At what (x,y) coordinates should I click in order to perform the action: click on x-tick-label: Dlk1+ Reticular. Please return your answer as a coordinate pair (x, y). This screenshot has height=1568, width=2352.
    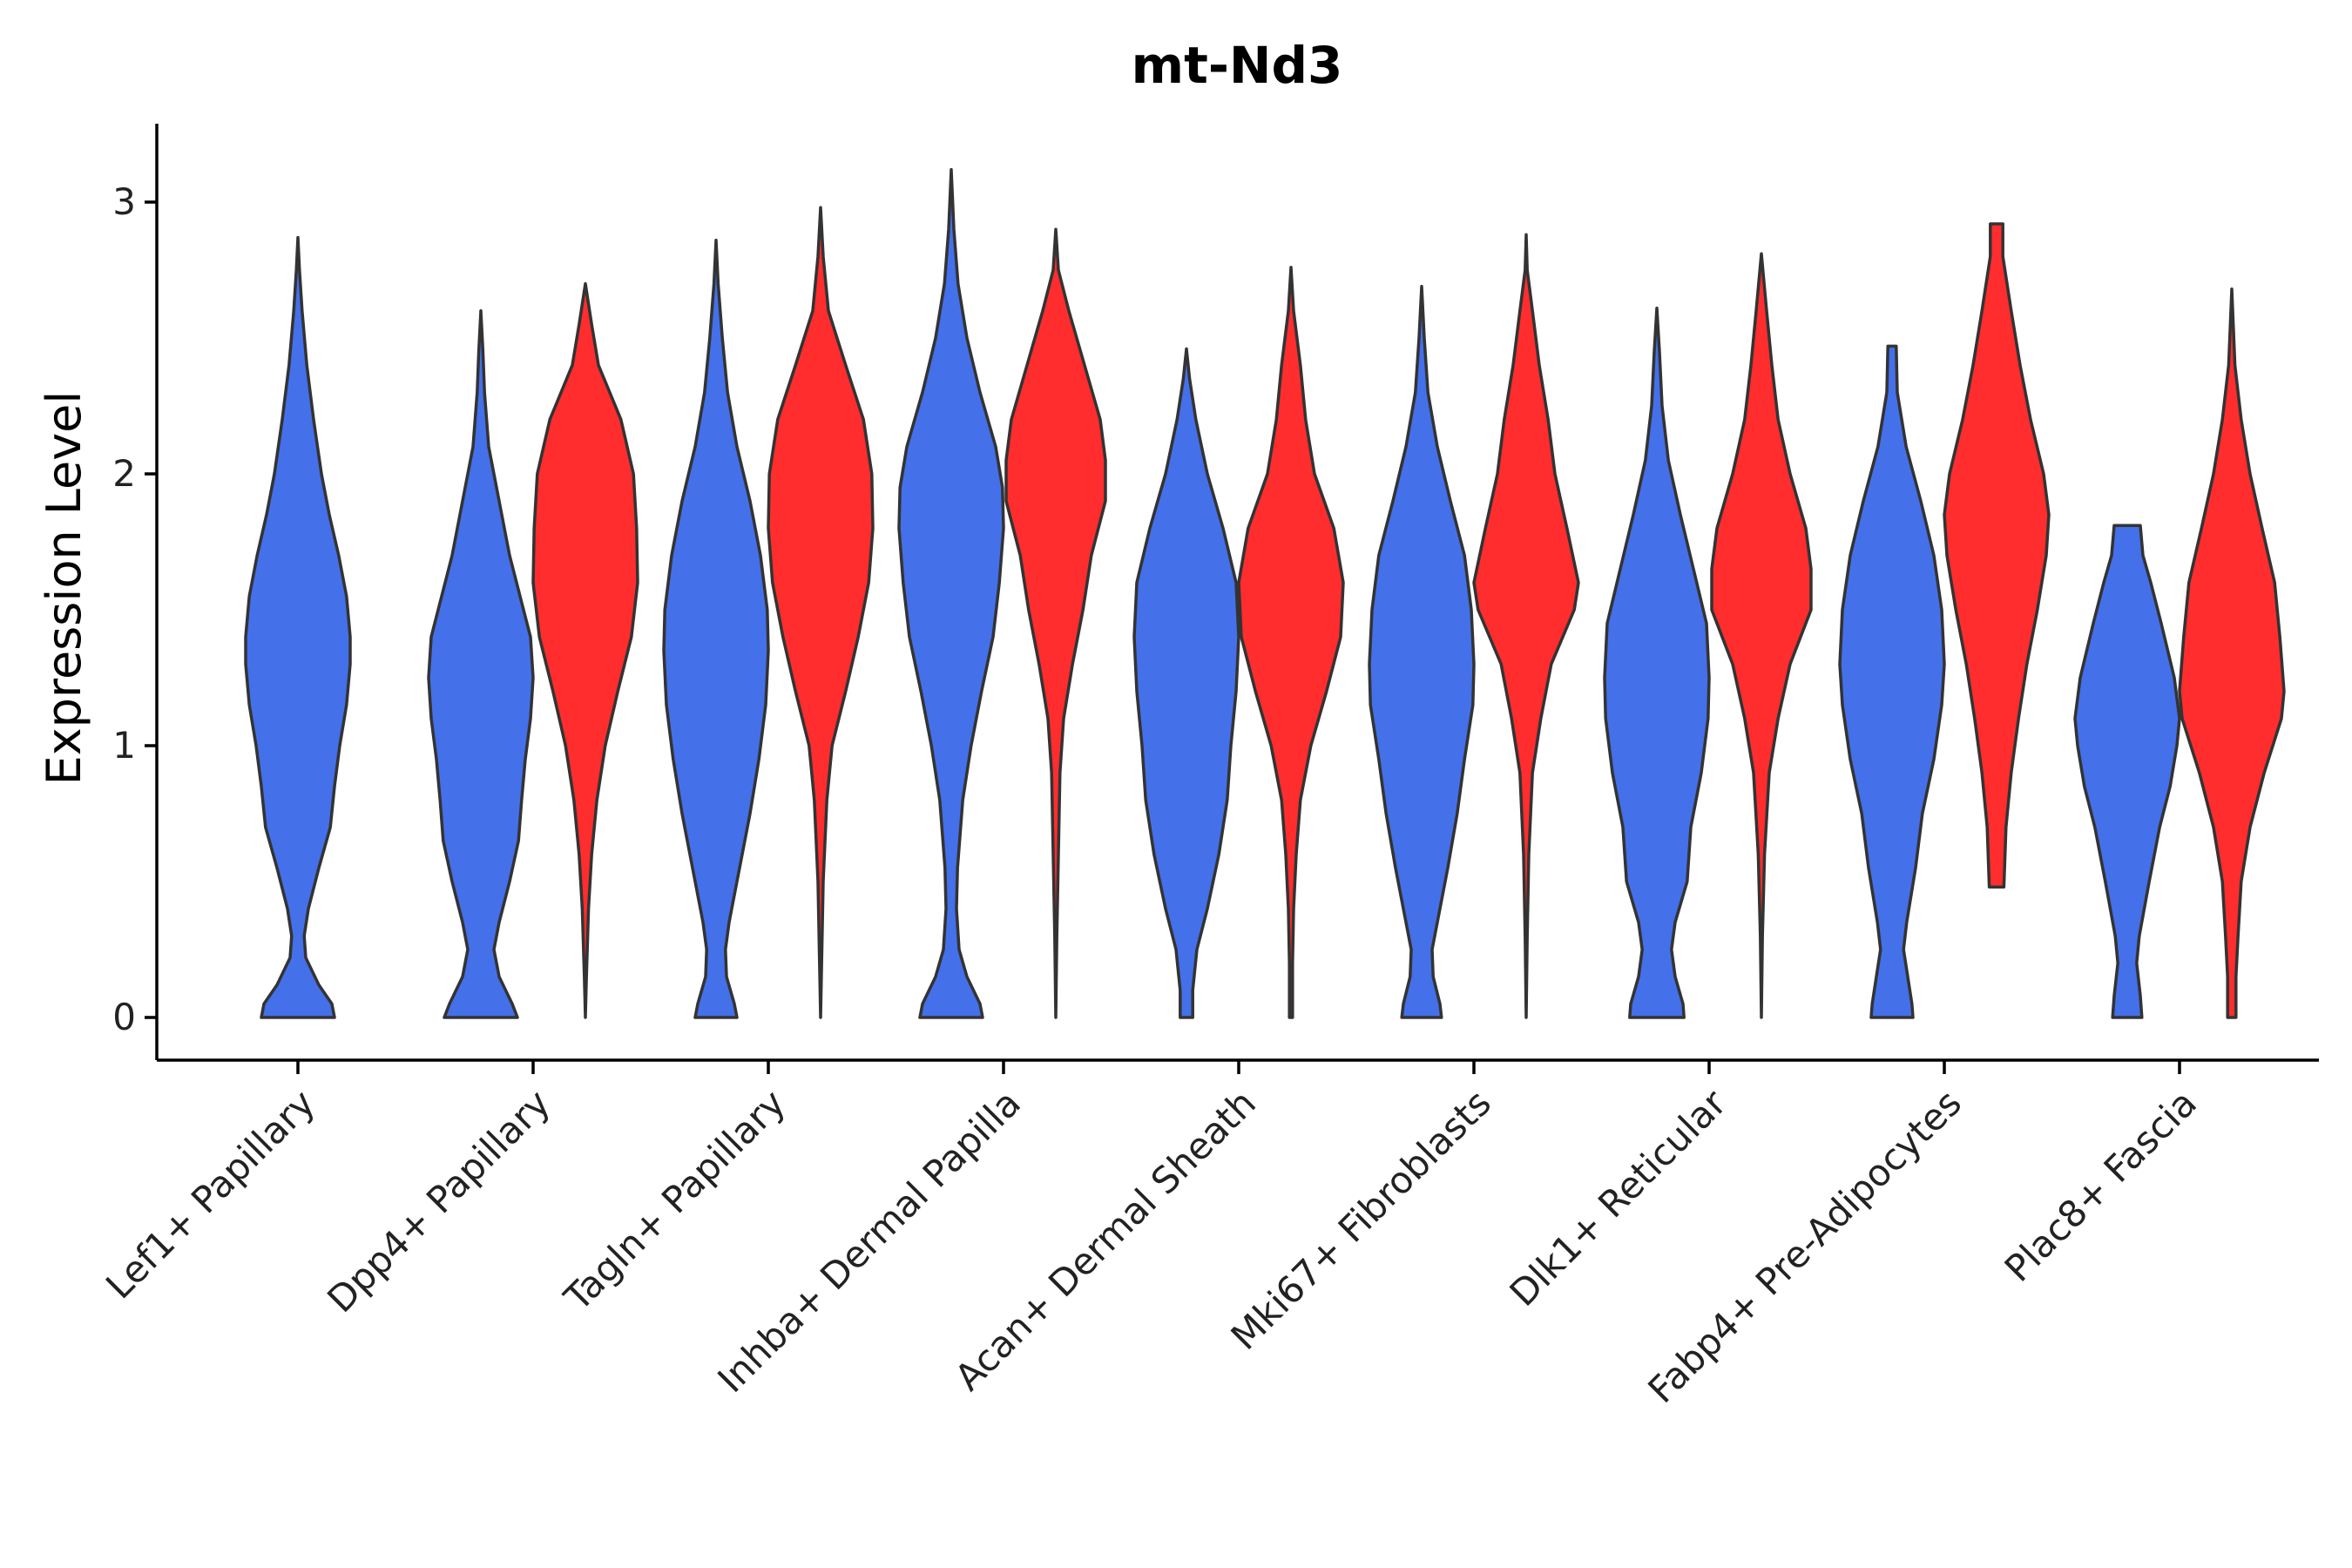
    Looking at the image, I should click on (1618, 1198).